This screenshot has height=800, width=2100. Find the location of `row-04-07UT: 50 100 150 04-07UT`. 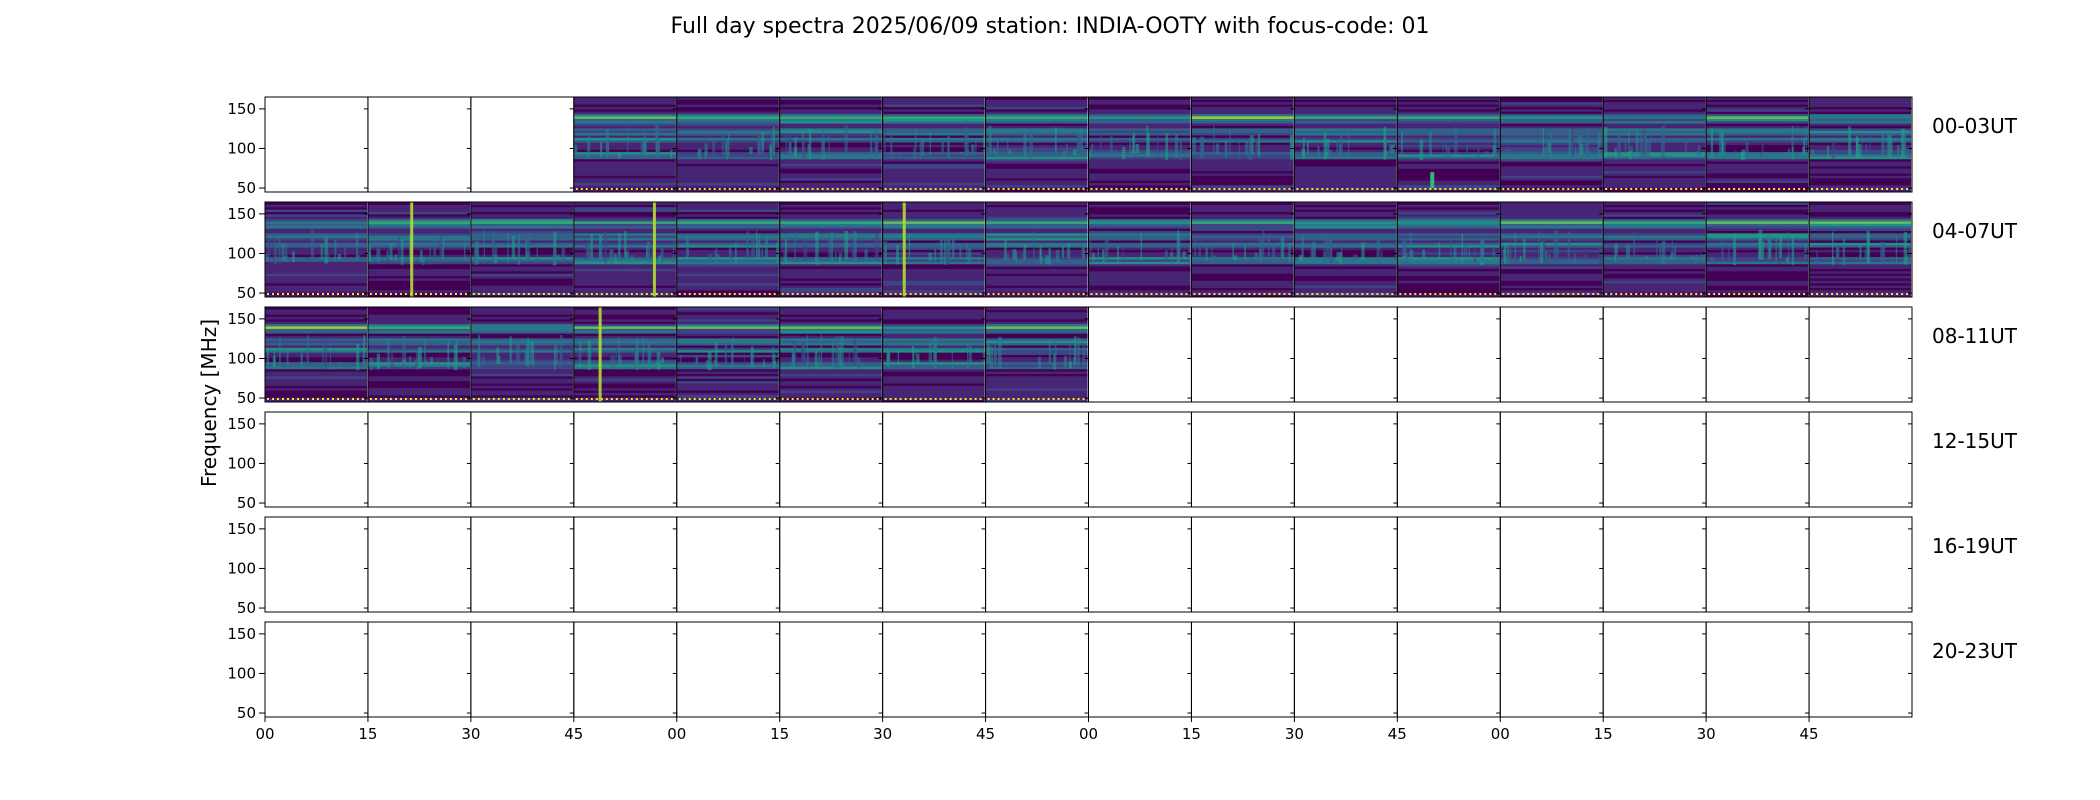

row-04-07UT: 50 100 150 04-07UT is located at coordinates (1122, 251).